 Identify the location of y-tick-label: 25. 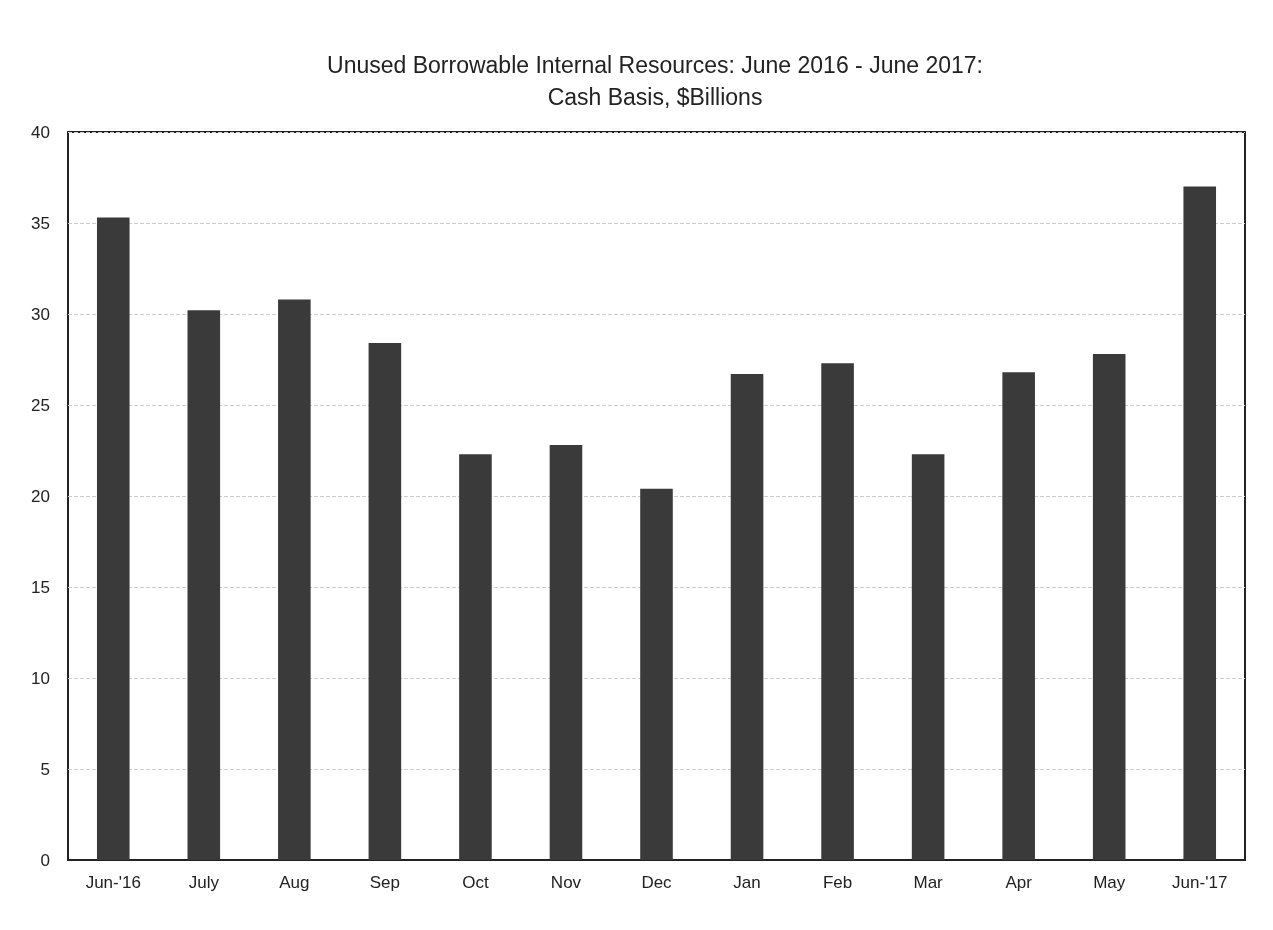
(40, 405).